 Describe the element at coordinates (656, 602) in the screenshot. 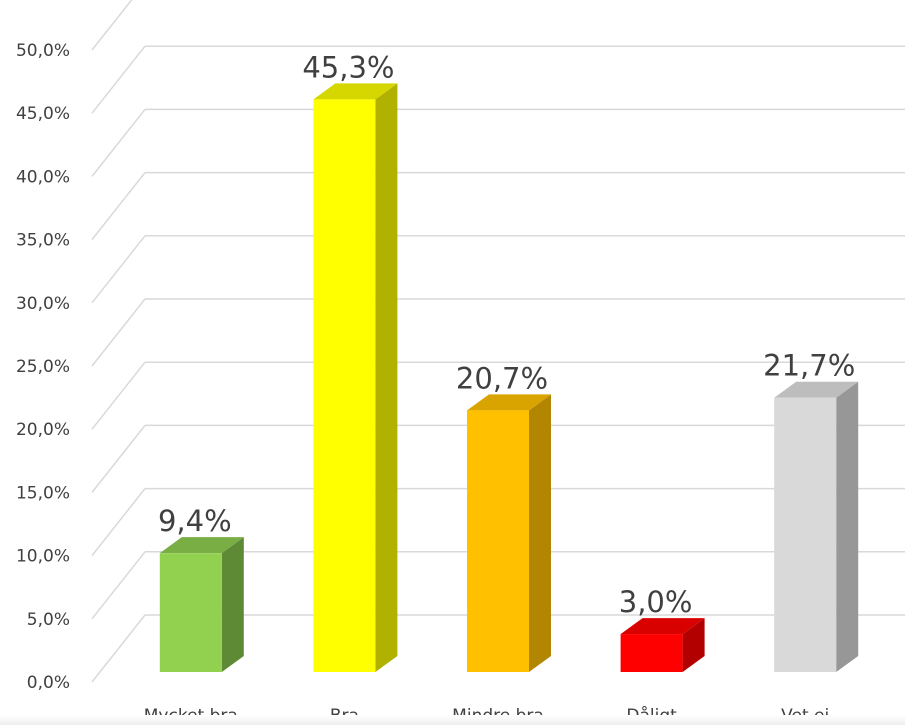

I see `data-label: 3,0%` at that location.